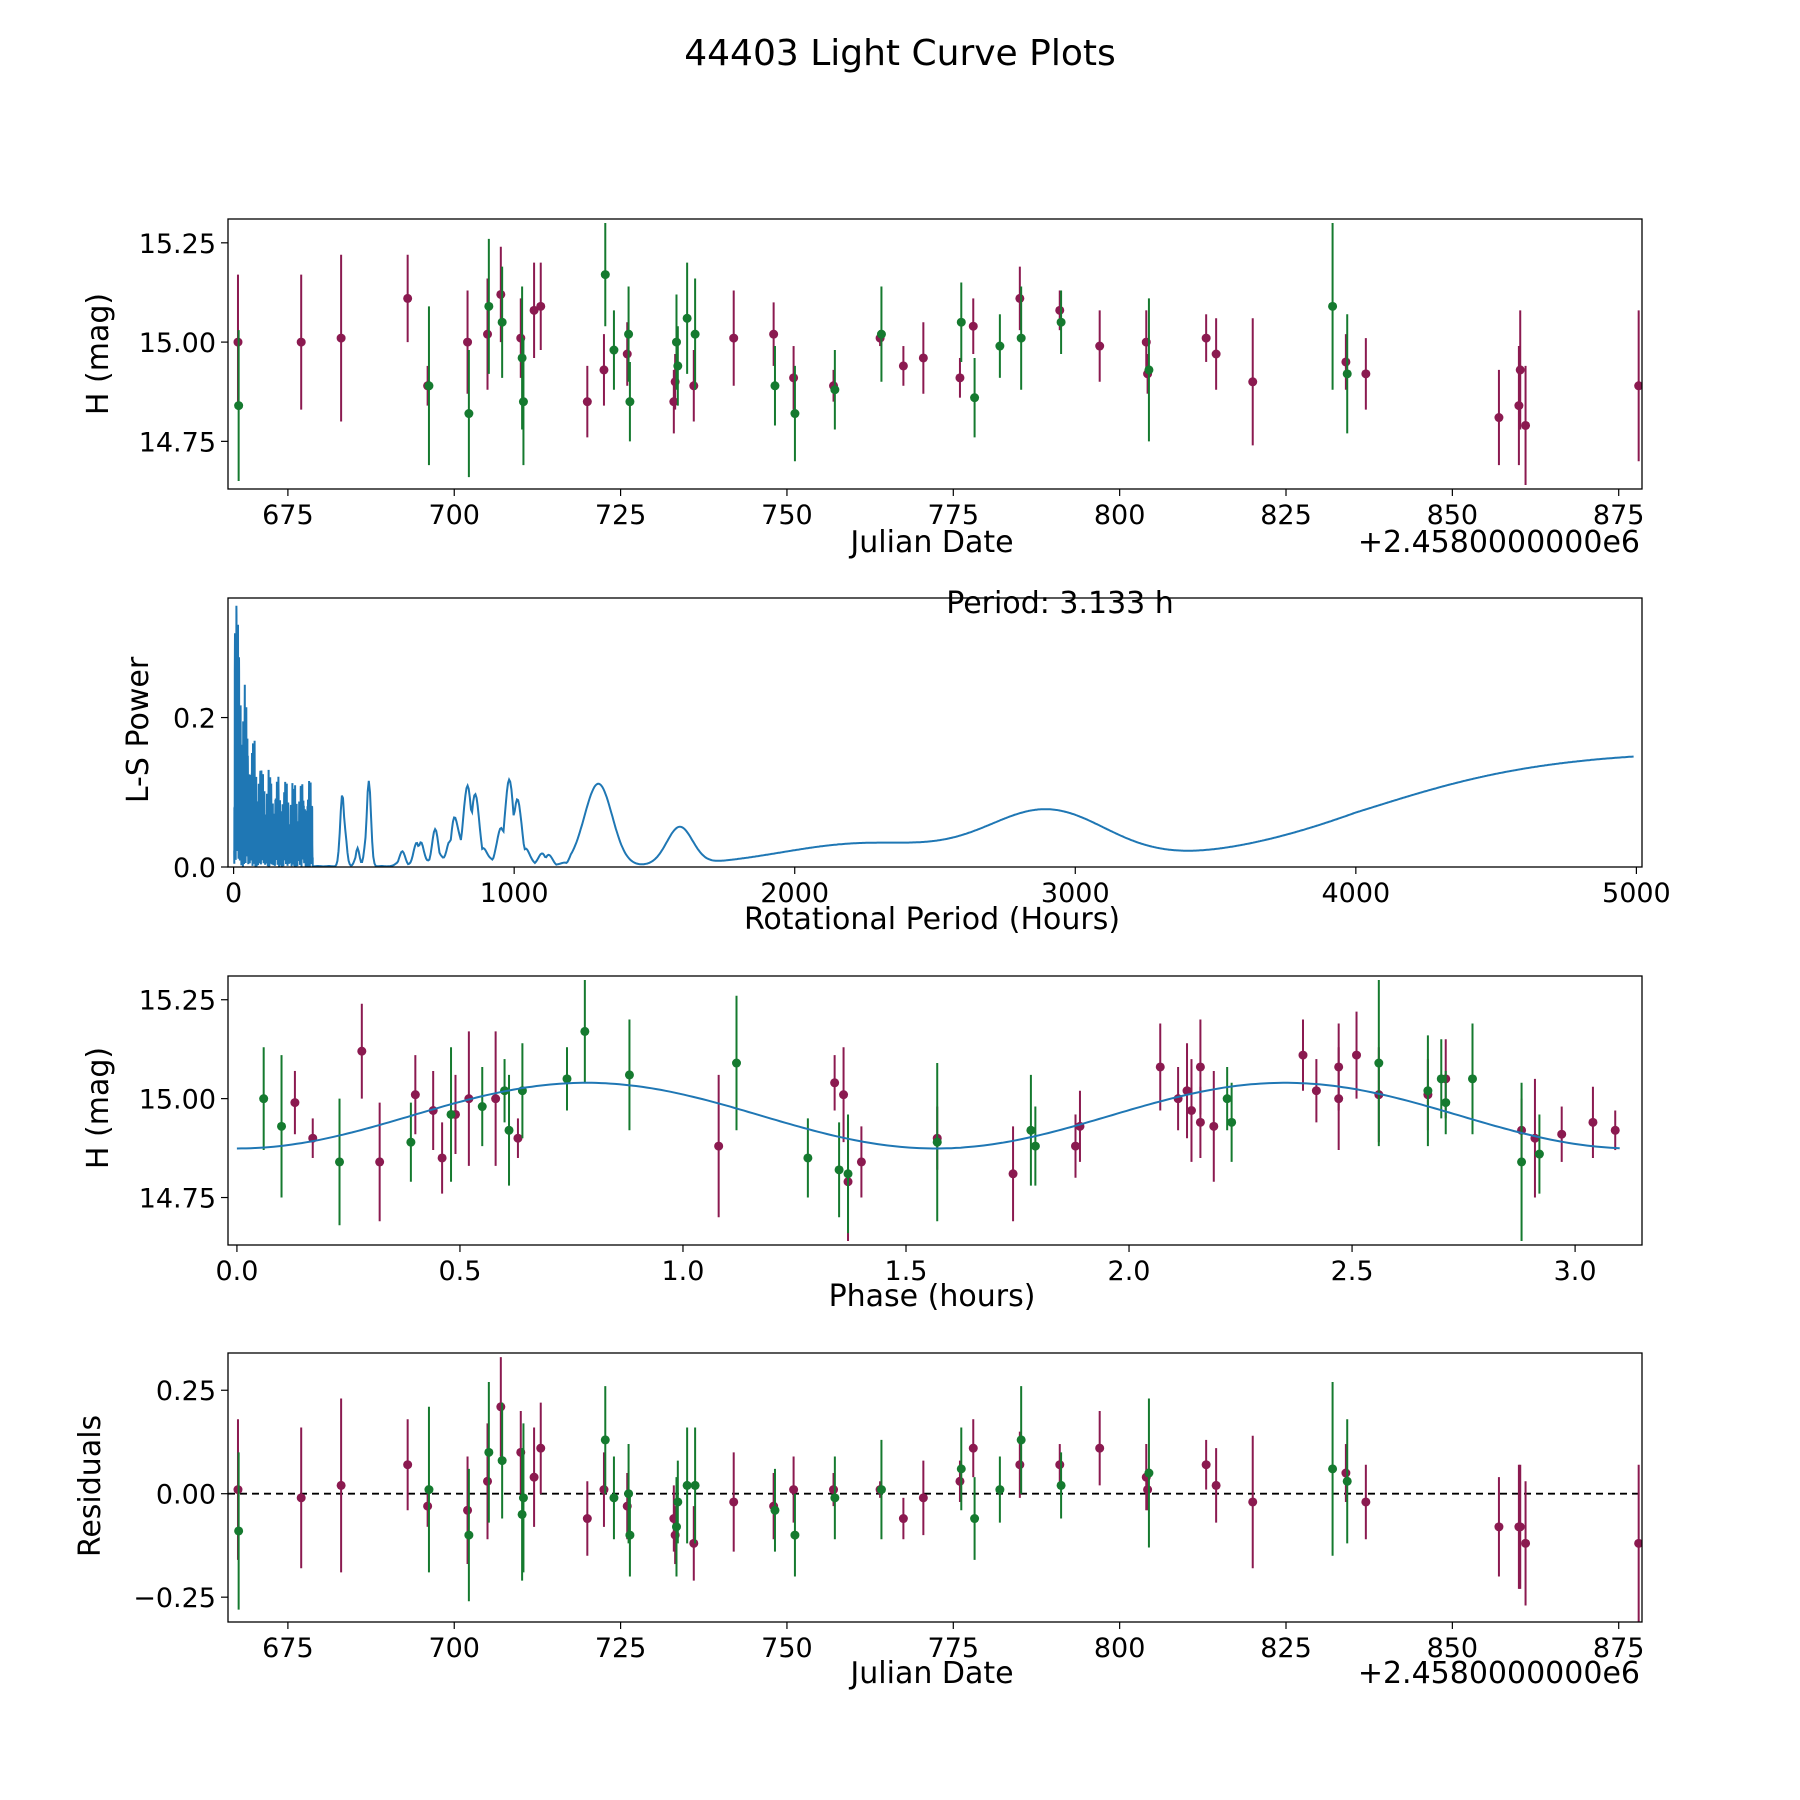  I want to click on residuals-x-axis-label: Julian Date, so click(930, 1673).